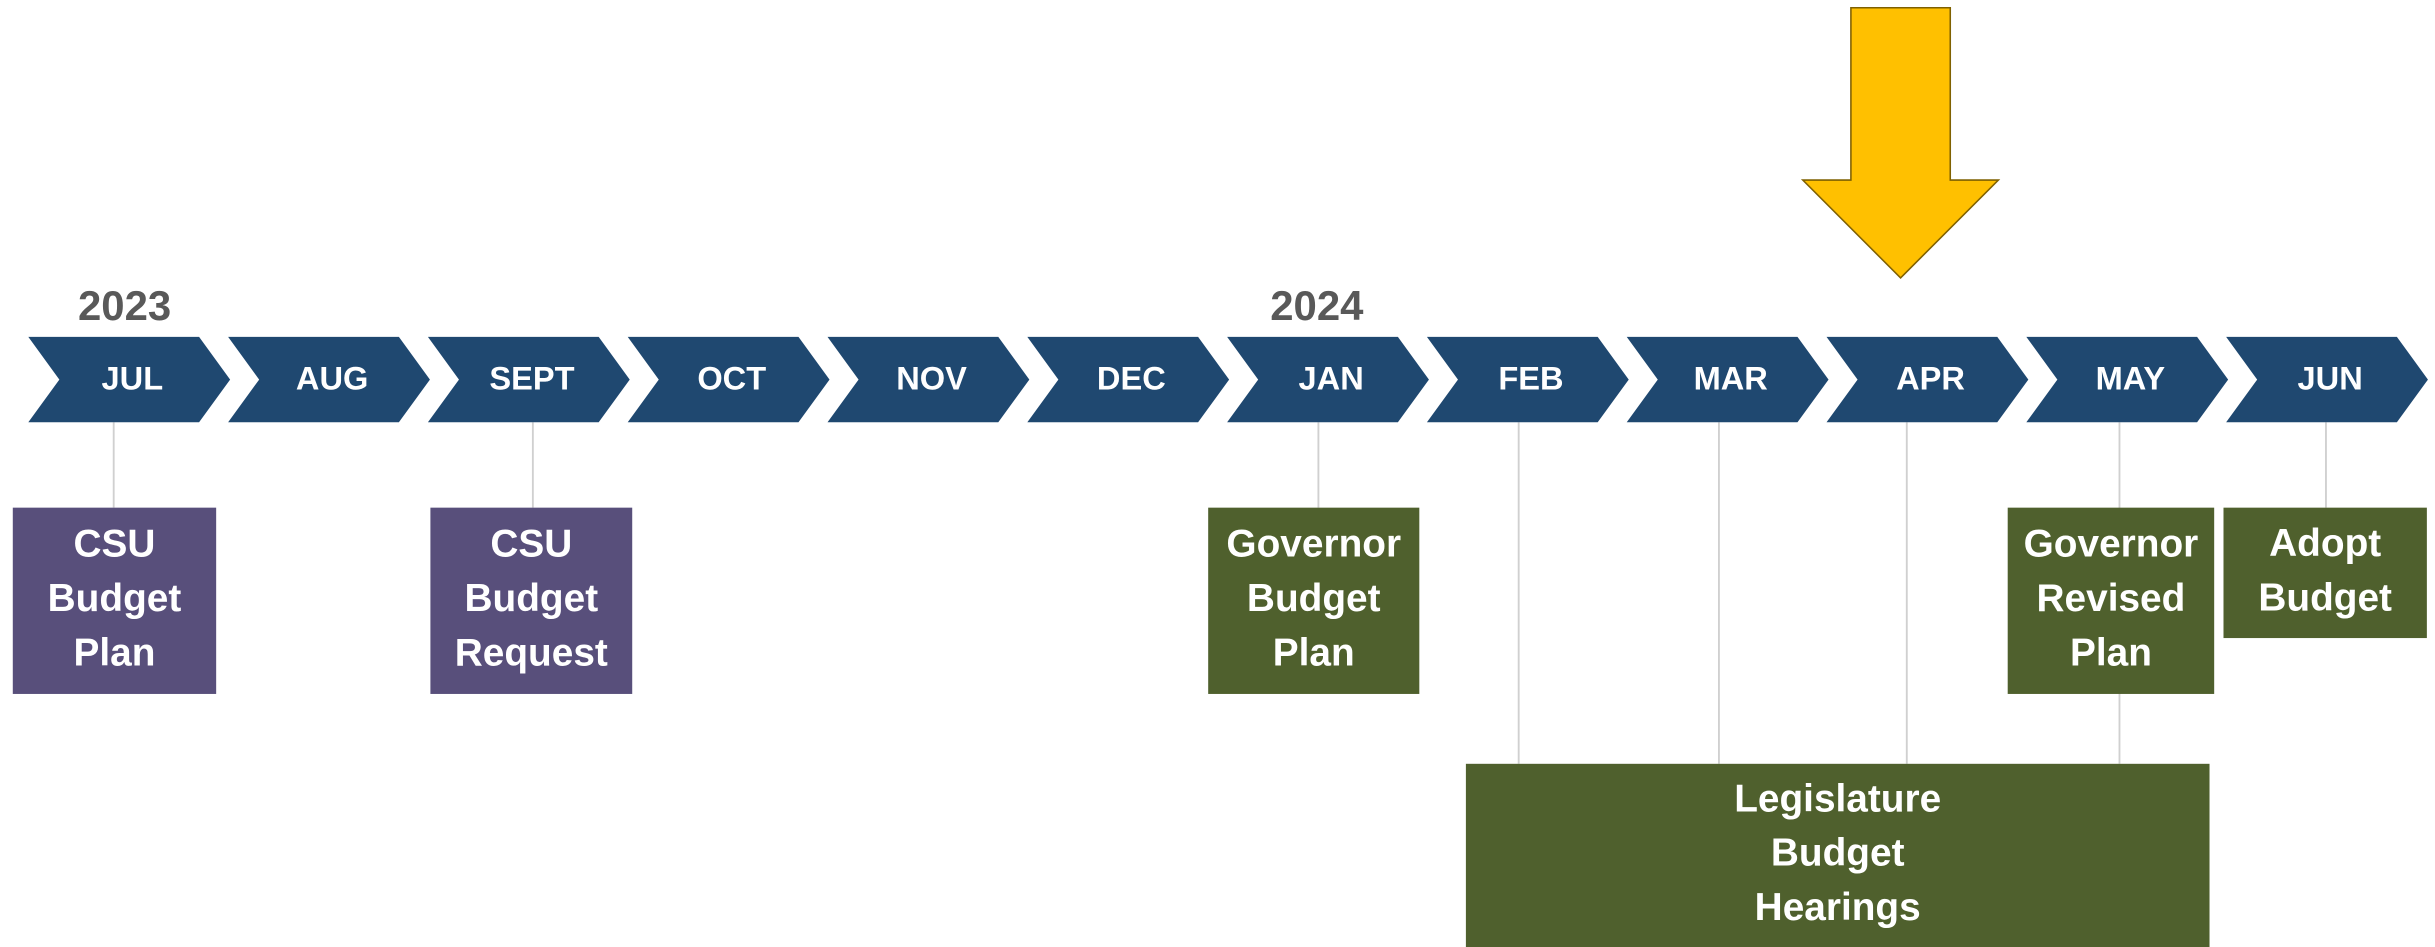 The width and height of the screenshot is (2435, 947). I want to click on month-label: JAN, so click(1331, 378).